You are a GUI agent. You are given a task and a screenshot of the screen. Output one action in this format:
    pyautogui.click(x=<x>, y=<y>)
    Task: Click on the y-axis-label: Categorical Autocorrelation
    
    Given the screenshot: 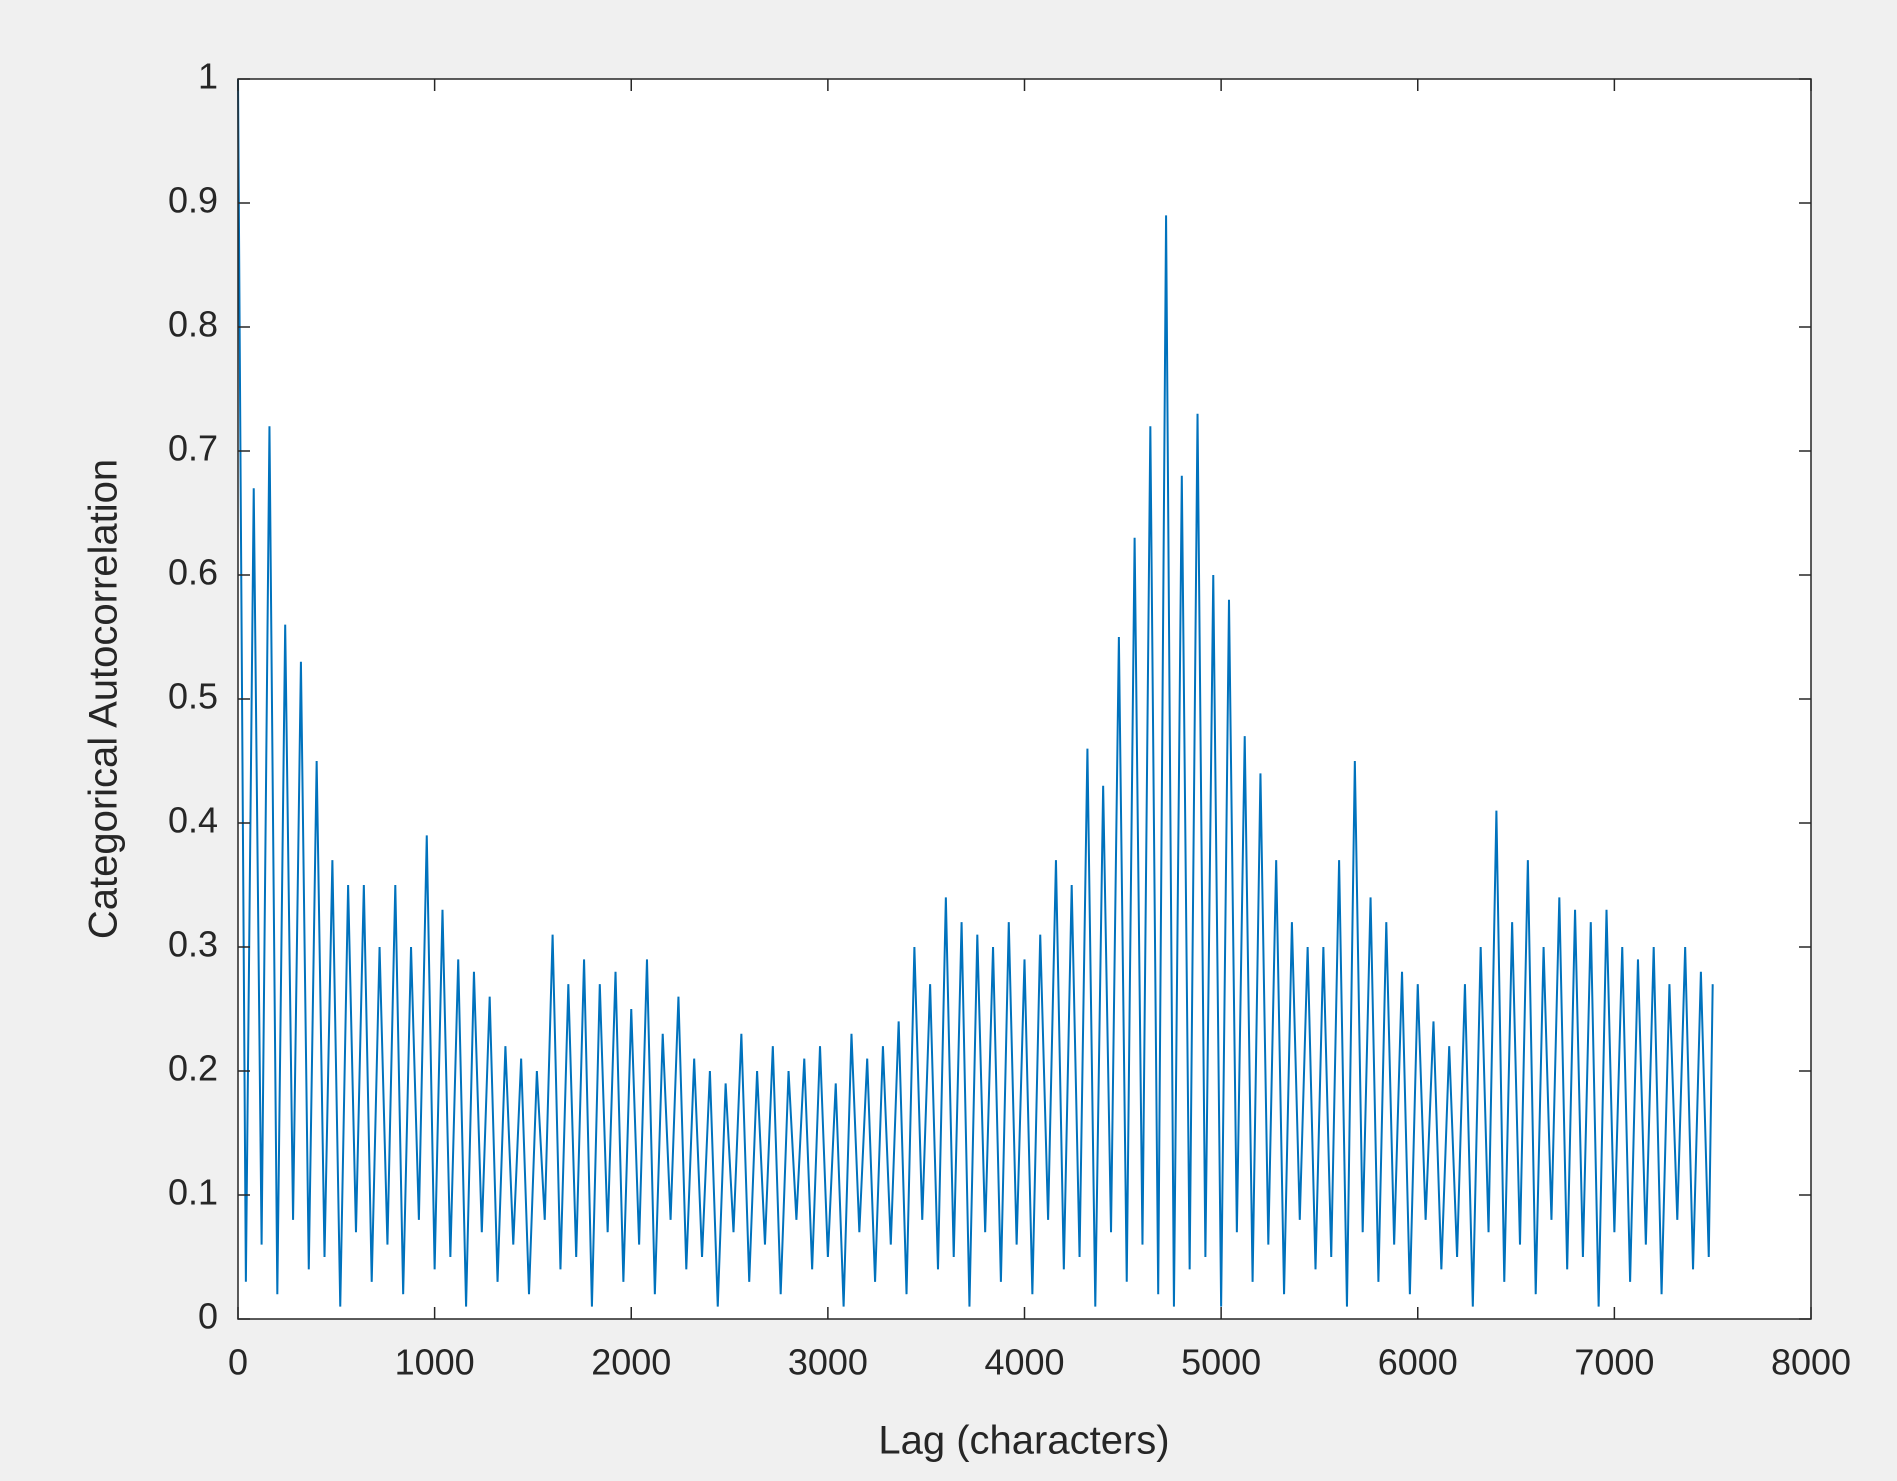 What is the action you would take?
    pyautogui.click(x=104, y=699)
    